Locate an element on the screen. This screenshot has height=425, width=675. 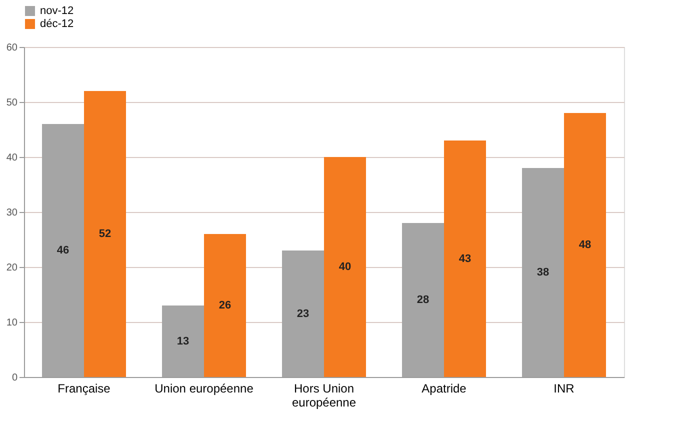
data-label: 43 is located at coordinates (465, 258).